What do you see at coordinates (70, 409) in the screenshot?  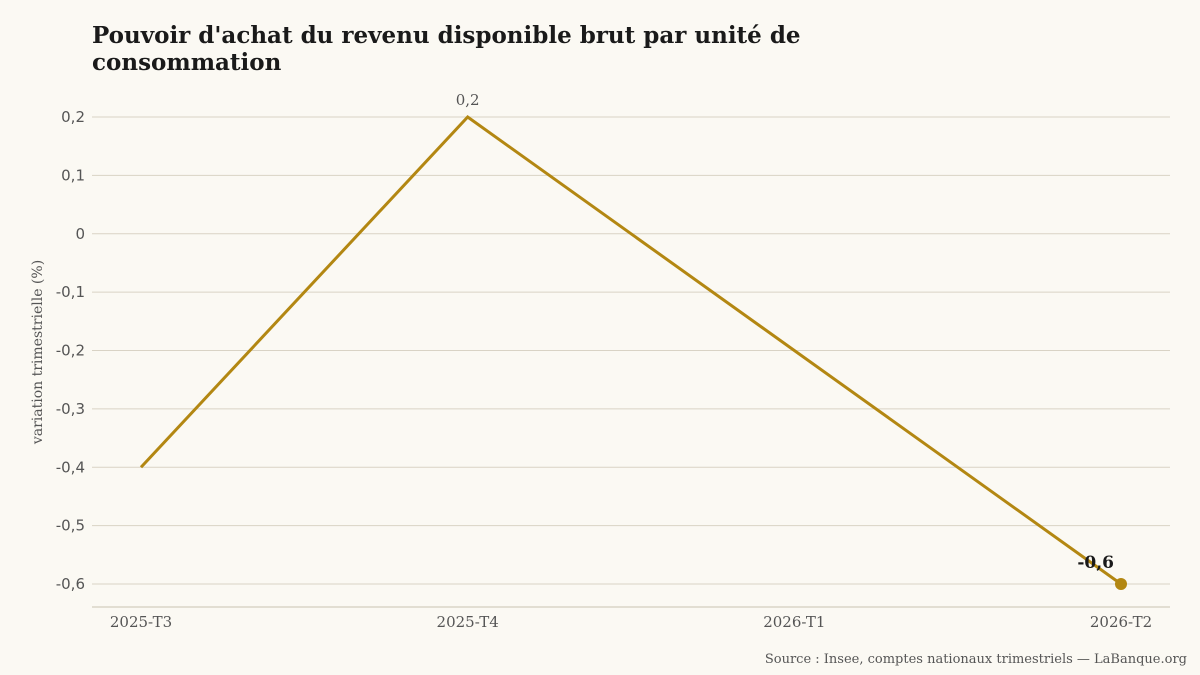 I see `y-tick-label: -0,3` at bounding box center [70, 409].